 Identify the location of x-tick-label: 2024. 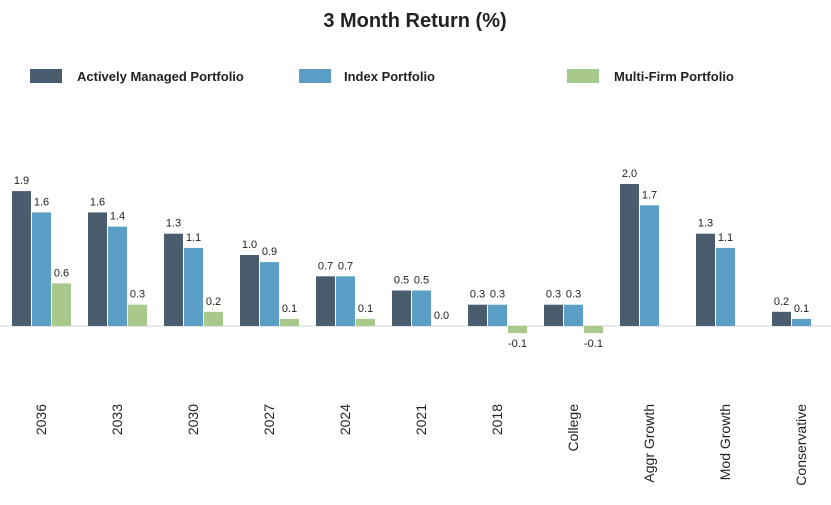
(345, 419).